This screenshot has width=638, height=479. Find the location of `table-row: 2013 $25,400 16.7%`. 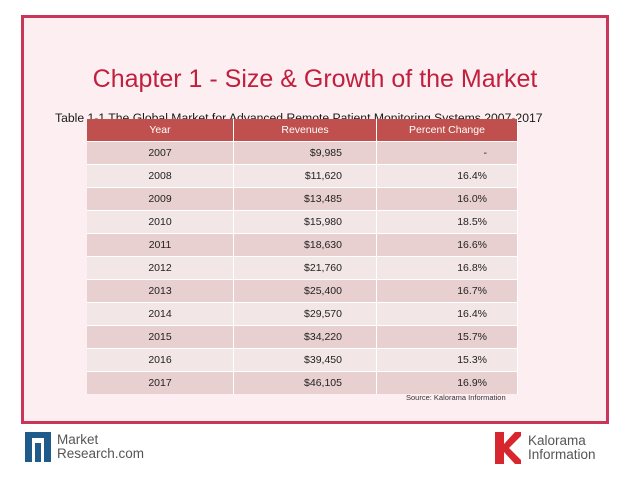

table-row: 2013 $25,400 16.7% is located at coordinates (302, 291).